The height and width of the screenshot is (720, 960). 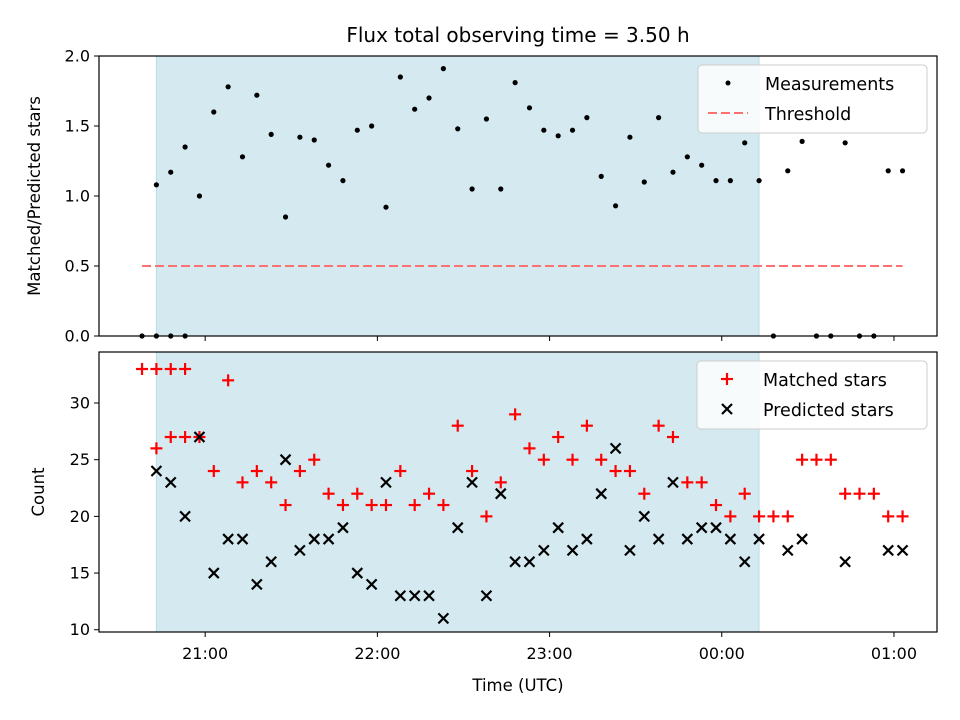 What do you see at coordinates (517, 35) in the screenshot?
I see `chart-title: Flux total observing time = 3.50 h` at bounding box center [517, 35].